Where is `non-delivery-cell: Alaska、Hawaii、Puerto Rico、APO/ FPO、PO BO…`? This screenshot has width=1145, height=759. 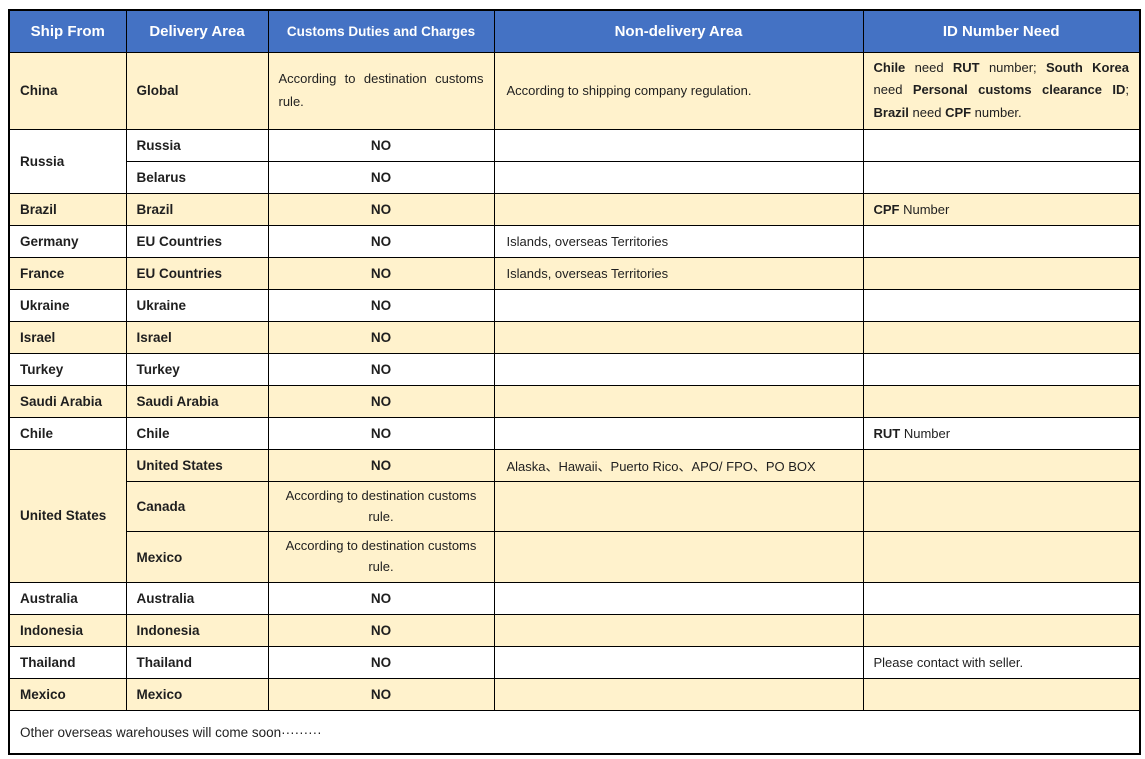 non-delivery-cell: Alaska、Hawaii、Puerto Rico、APO/ FPO、PO BO… is located at coordinates (678, 465).